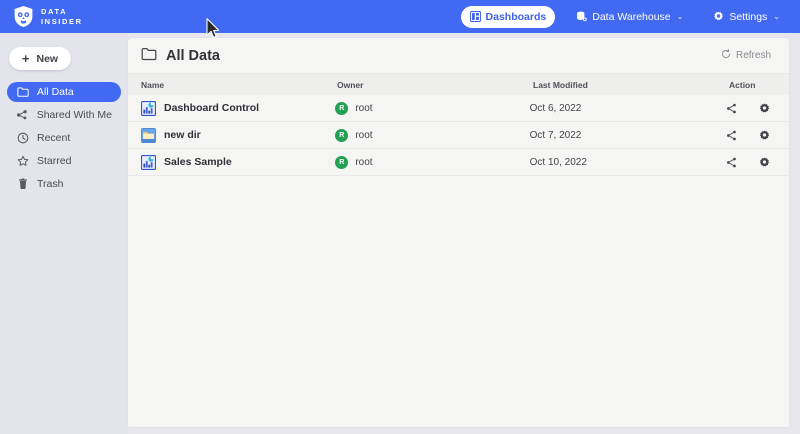 The image size is (800, 434). I want to click on brand-logo: DATA INSIDER, so click(48, 16).